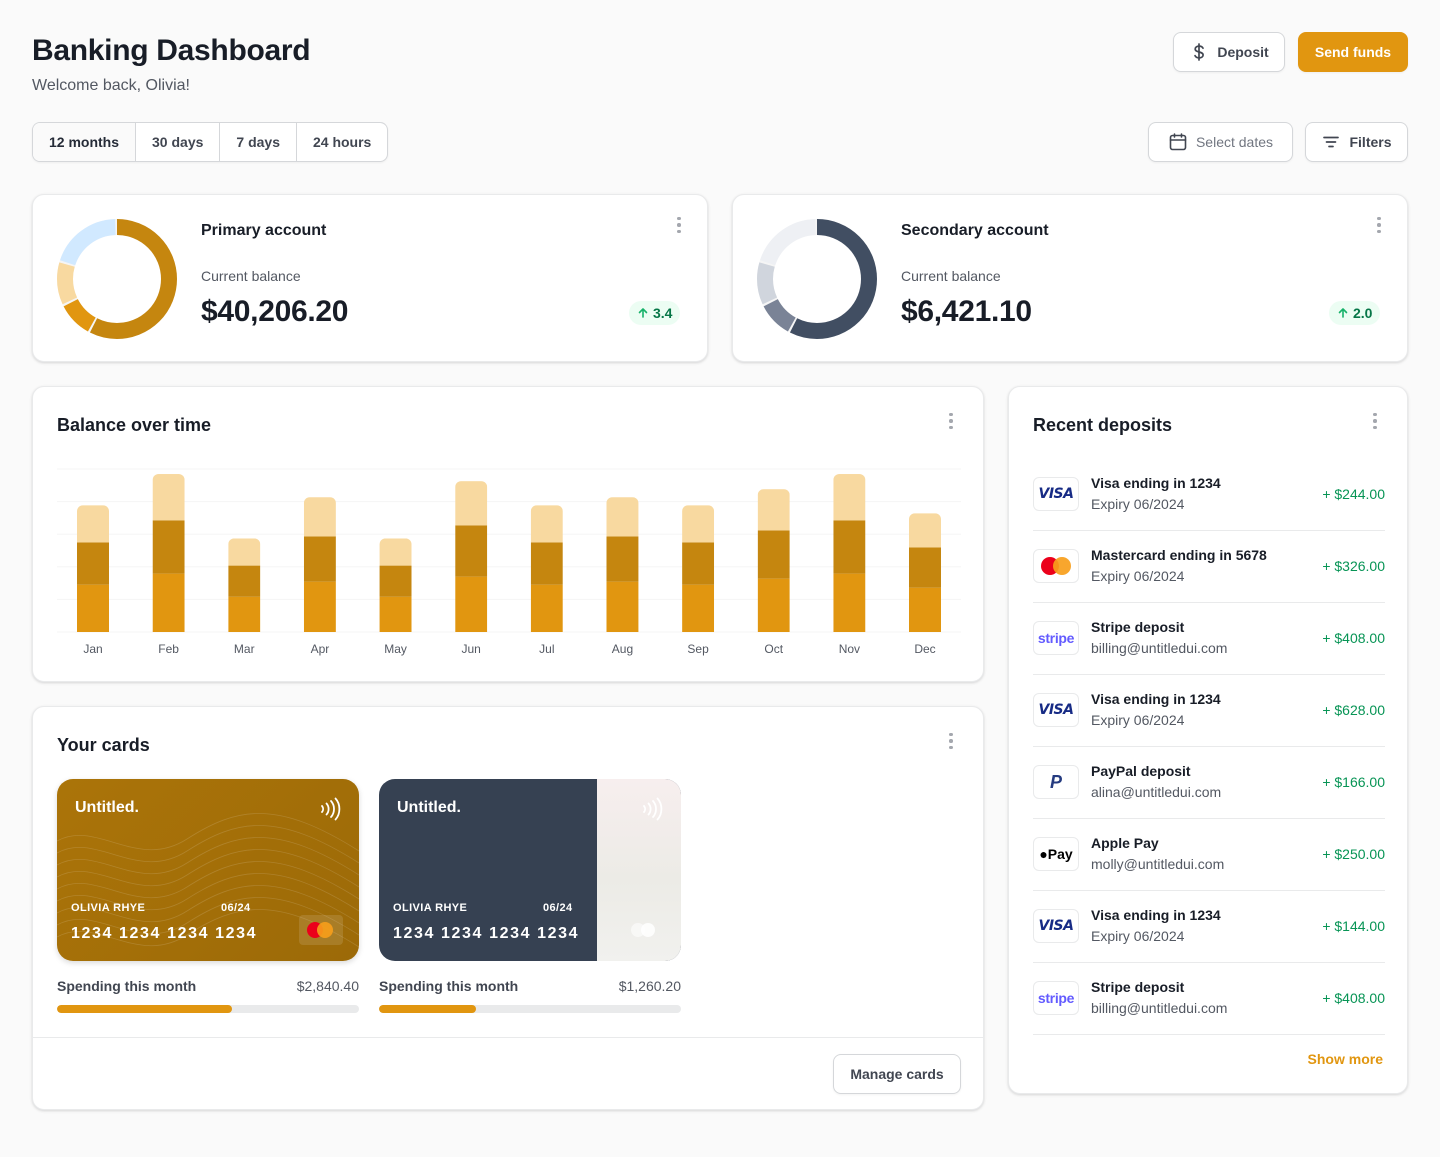 This screenshot has width=1440, height=1157. Describe the element at coordinates (258, 142) in the screenshot. I see `range-tab-7-days: 7 days` at that location.